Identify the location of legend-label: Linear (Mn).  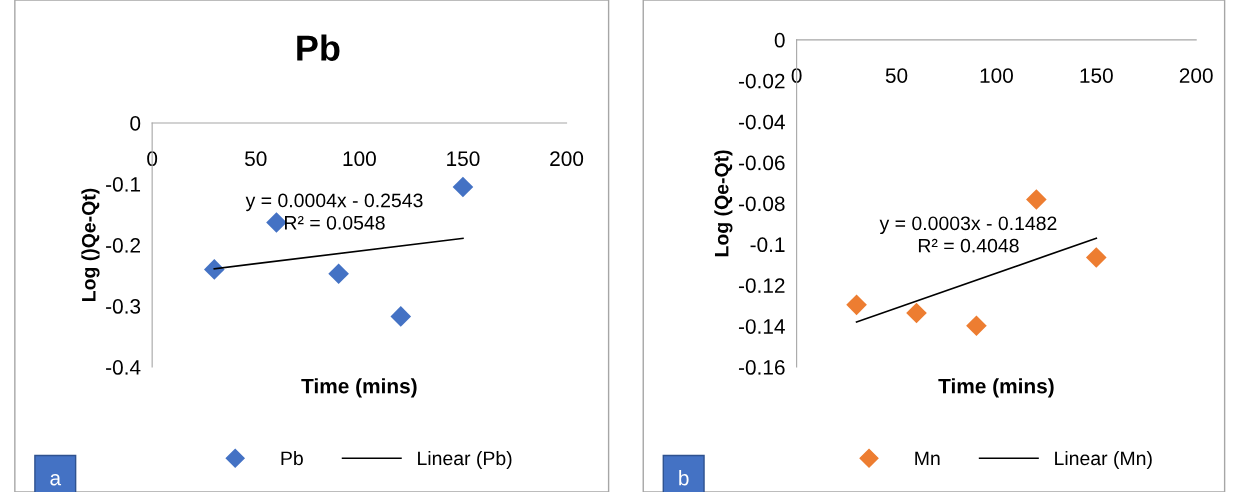
(1103, 460).